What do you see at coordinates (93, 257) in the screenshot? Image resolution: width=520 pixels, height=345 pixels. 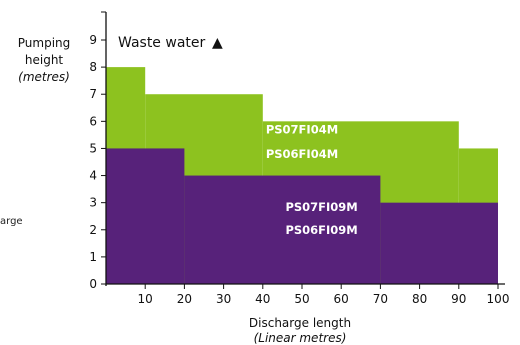 I see `y-tick-label-1: 1` at bounding box center [93, 257].